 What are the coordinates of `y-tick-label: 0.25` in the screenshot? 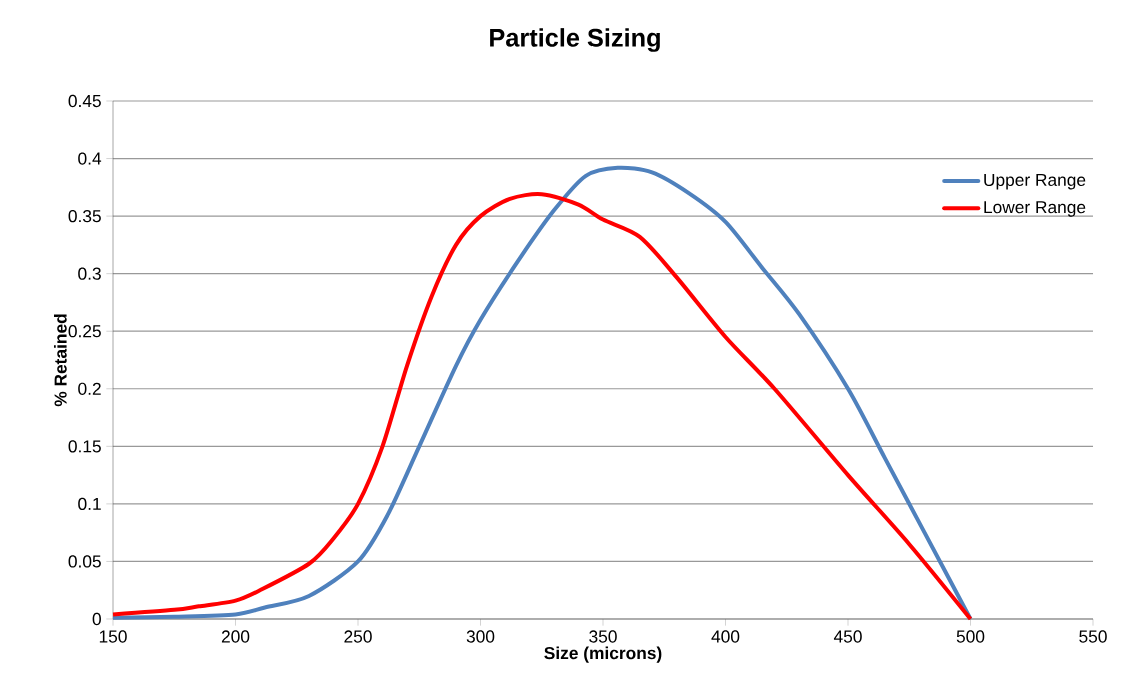 It's located at (84, 331).